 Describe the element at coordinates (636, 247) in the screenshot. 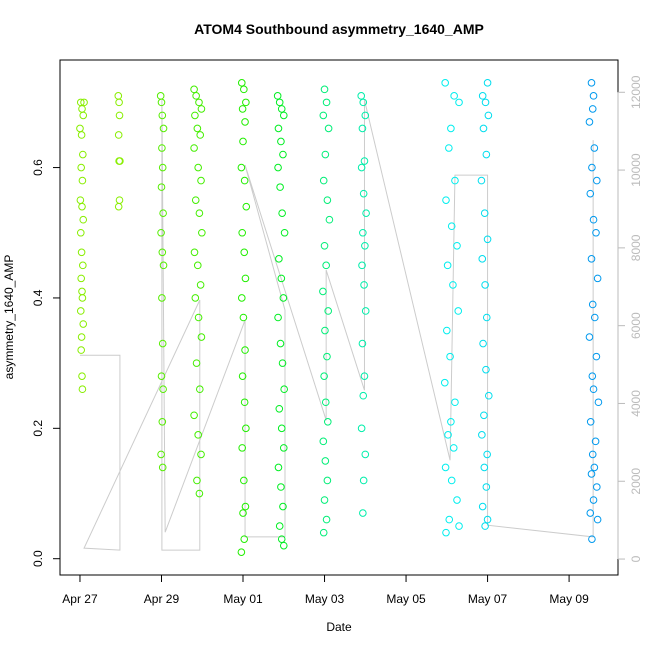

I see `y2-tick-label: 8000` at that location.